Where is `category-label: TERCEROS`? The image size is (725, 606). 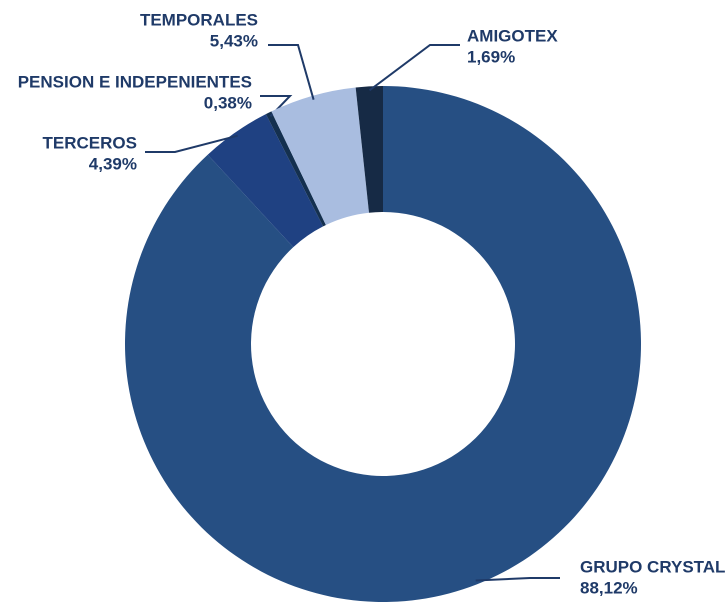
category-label: TERCEROS is located at coordinates (90, 142).